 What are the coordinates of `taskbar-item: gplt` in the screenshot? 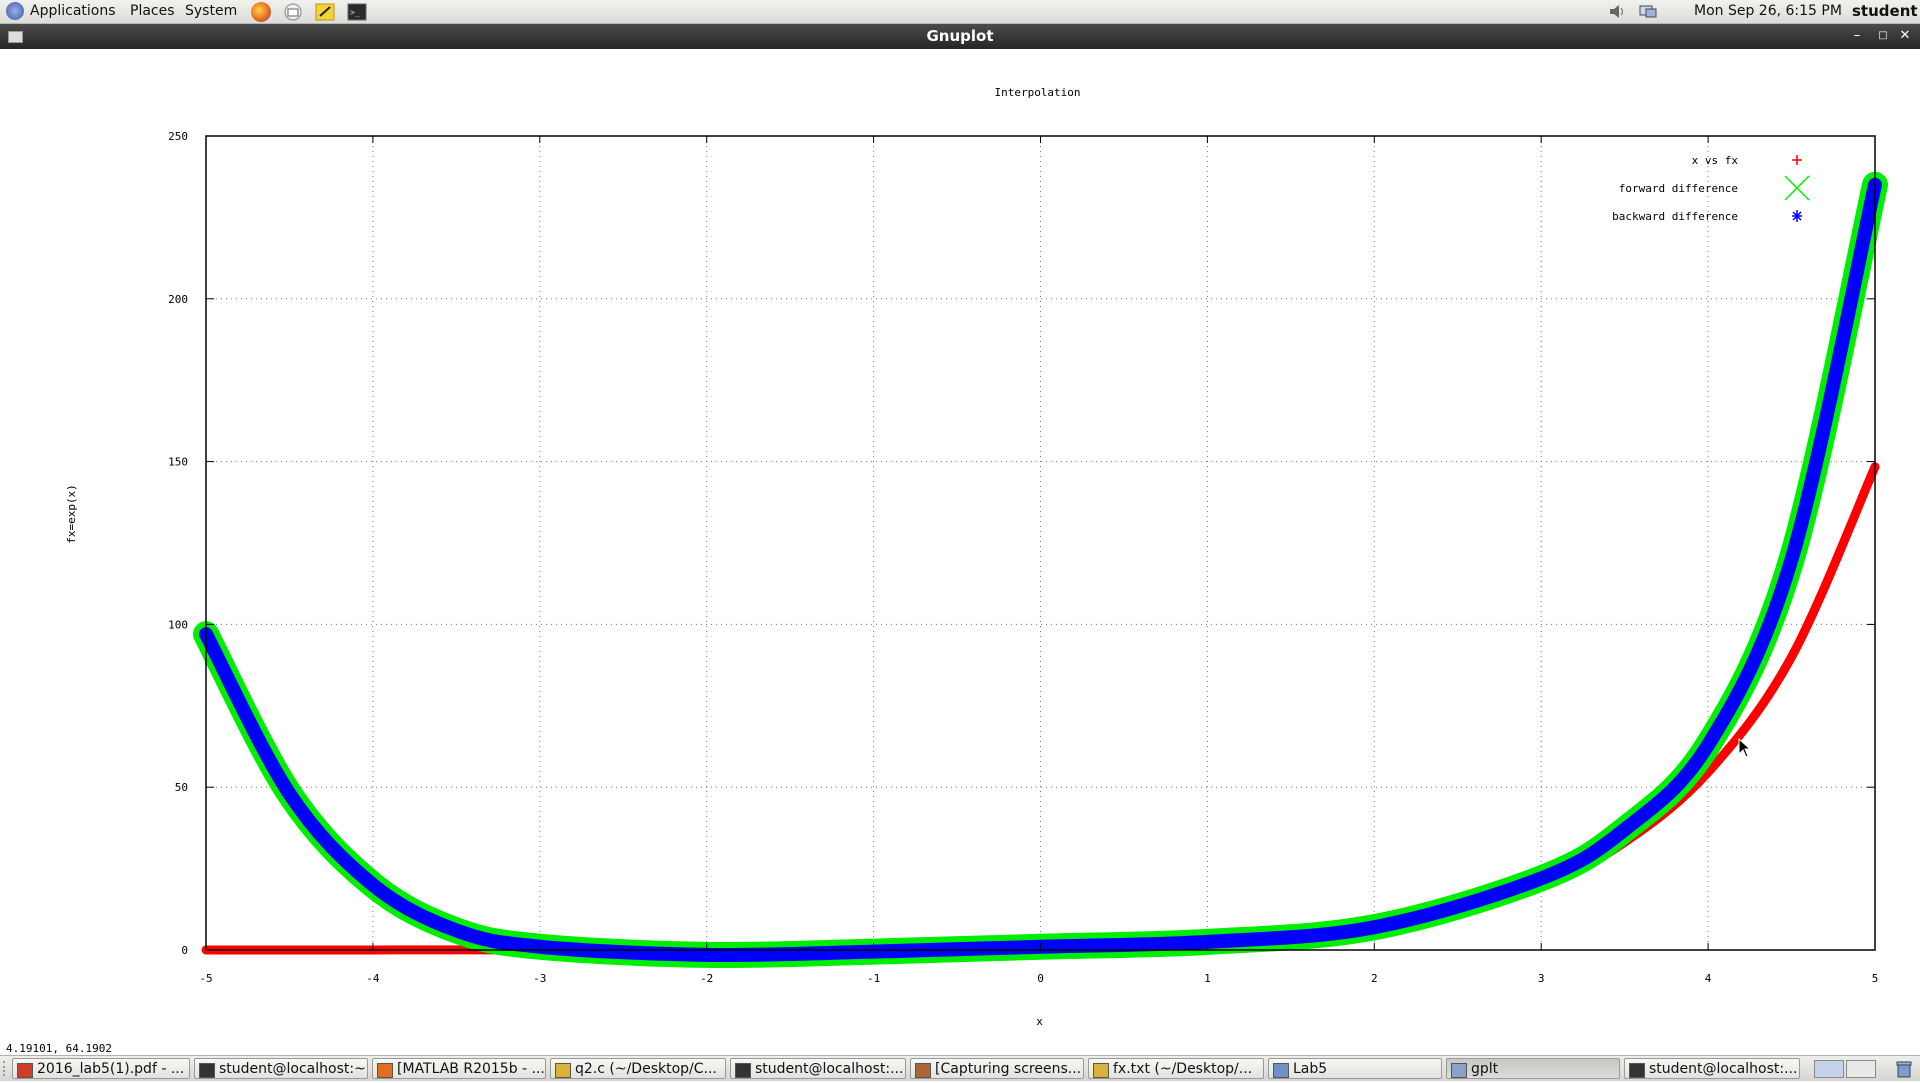 It's located at (1533, 1068).